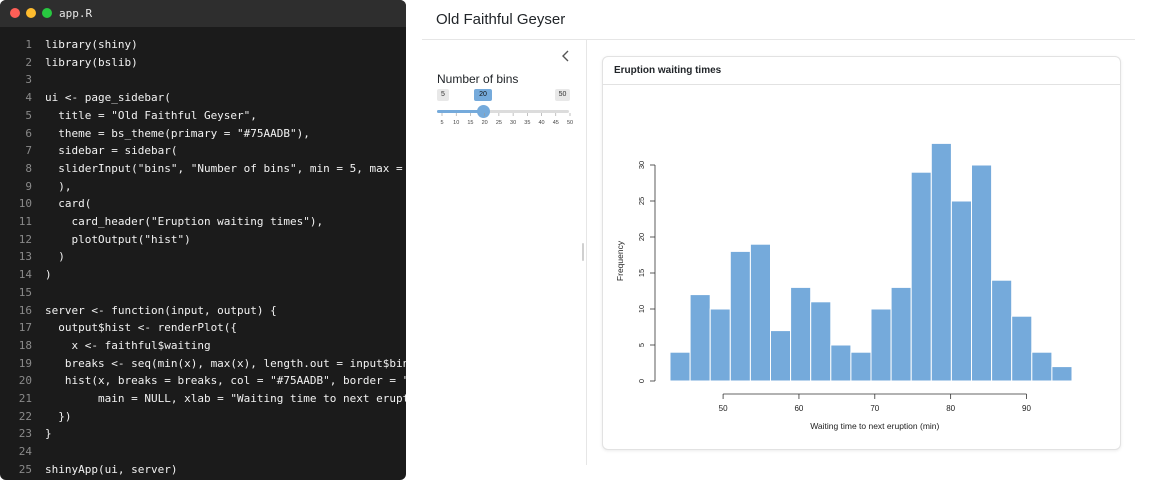 The width and height of the screenshot is (1150, 480). I want to click on sidebar-resize-handle, so click(583, 252).